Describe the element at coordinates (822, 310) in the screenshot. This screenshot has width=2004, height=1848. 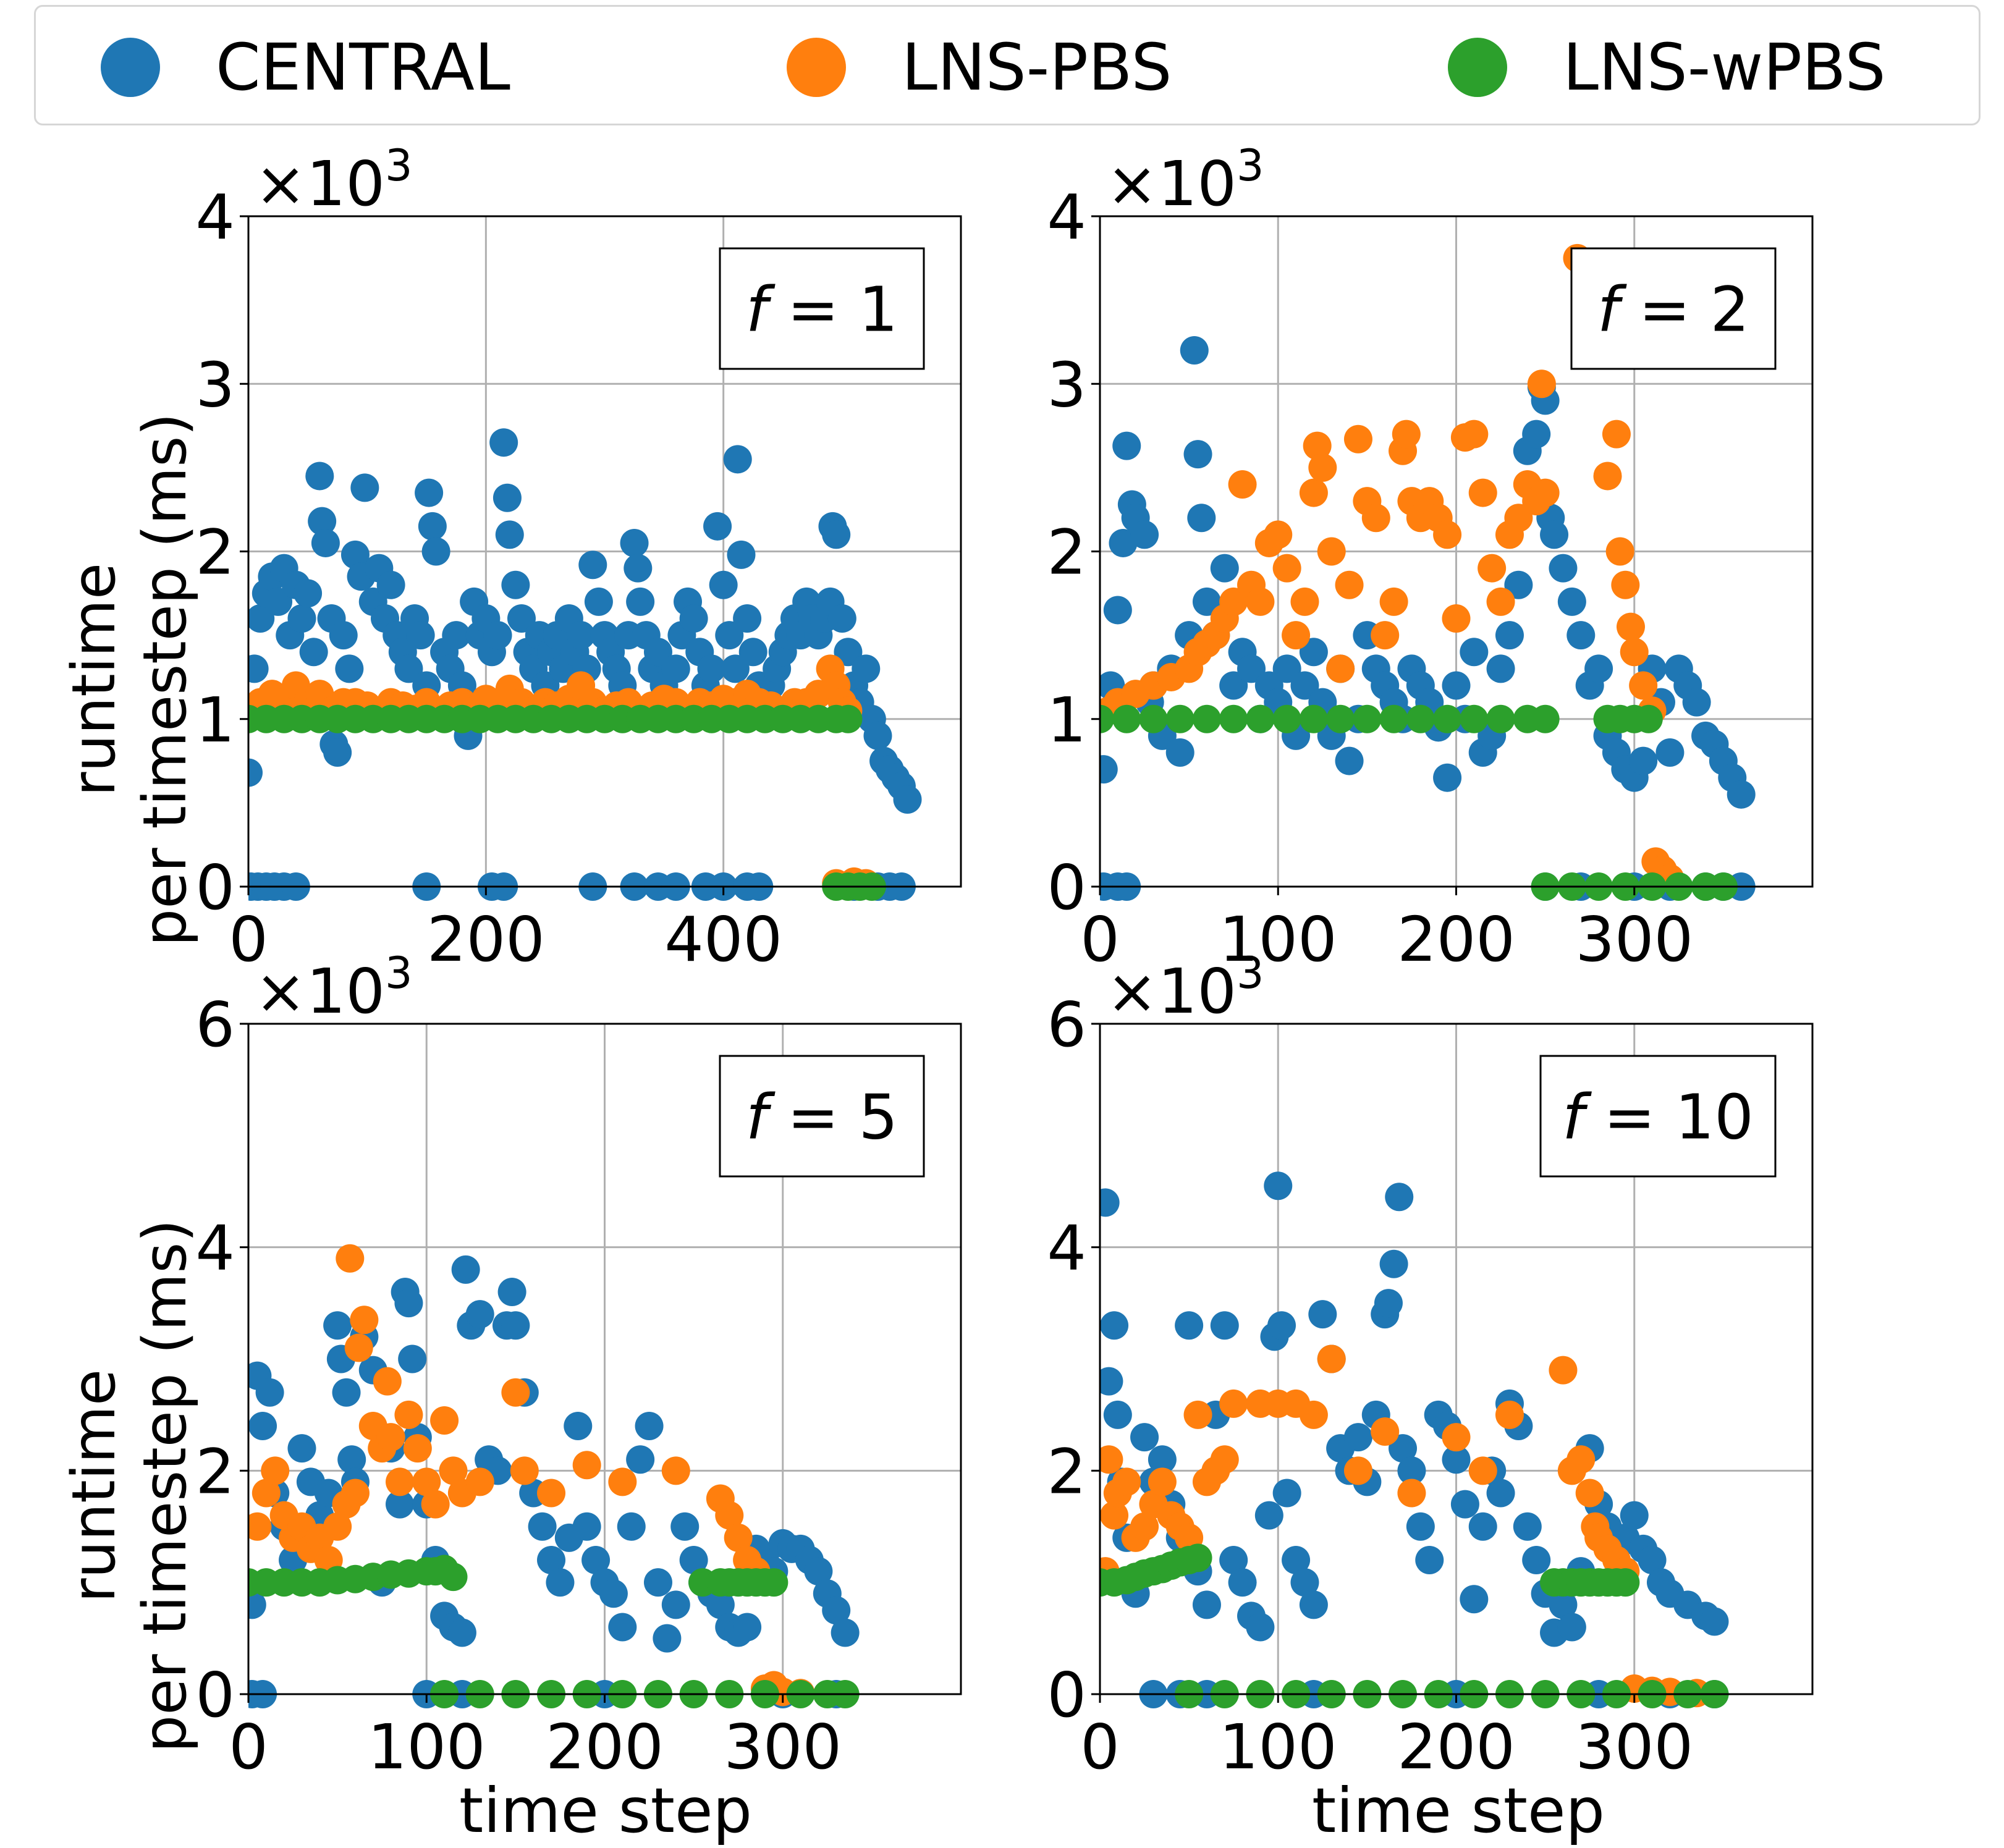
I see `annotation-text: f = 1` at that location.